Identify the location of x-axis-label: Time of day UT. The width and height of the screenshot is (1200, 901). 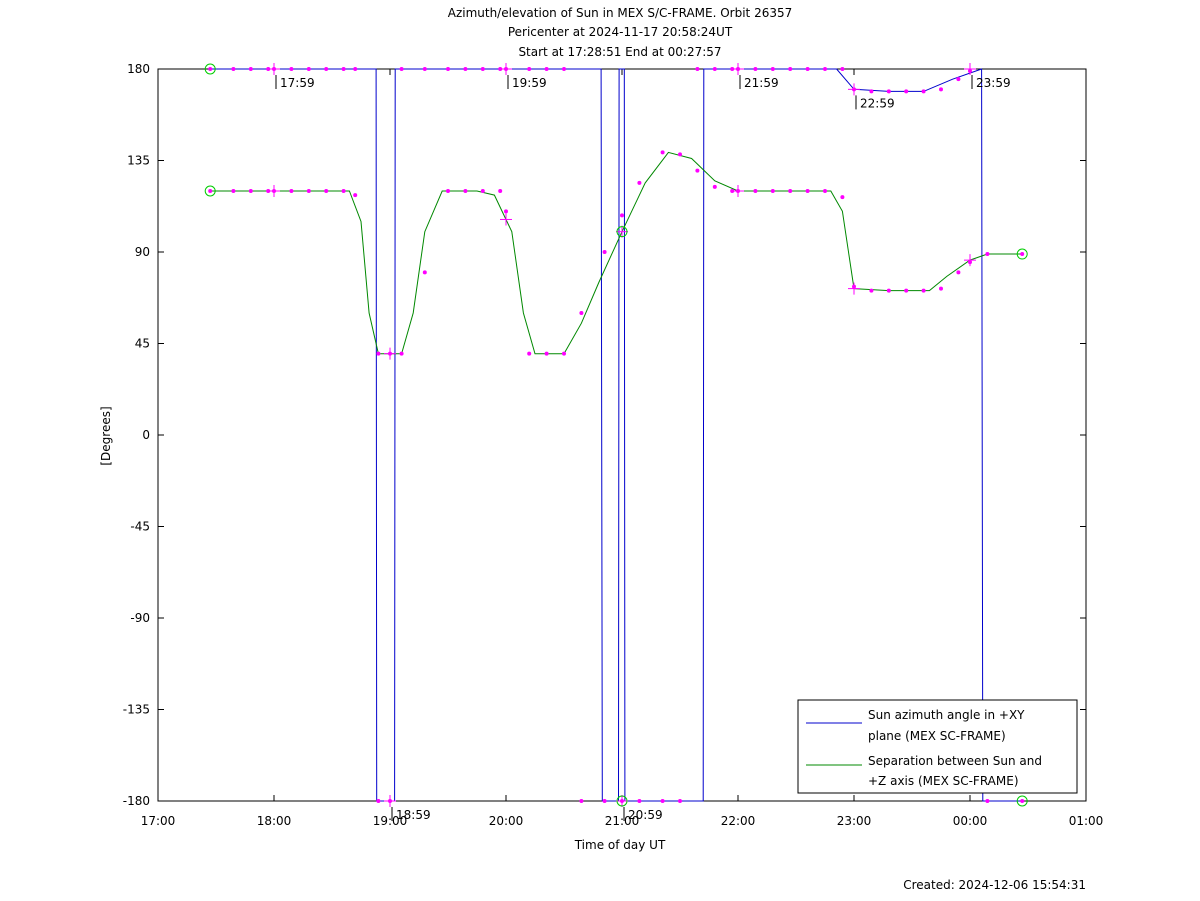
(620, 845).